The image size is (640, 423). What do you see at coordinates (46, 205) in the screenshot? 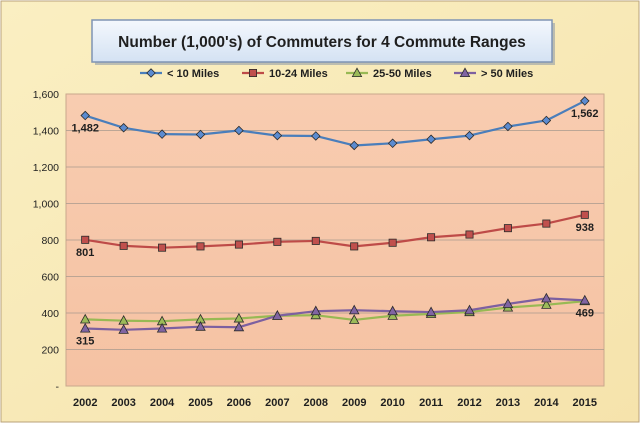
I see `y-tick-label: 1,000` at bounding box center [46, 205].